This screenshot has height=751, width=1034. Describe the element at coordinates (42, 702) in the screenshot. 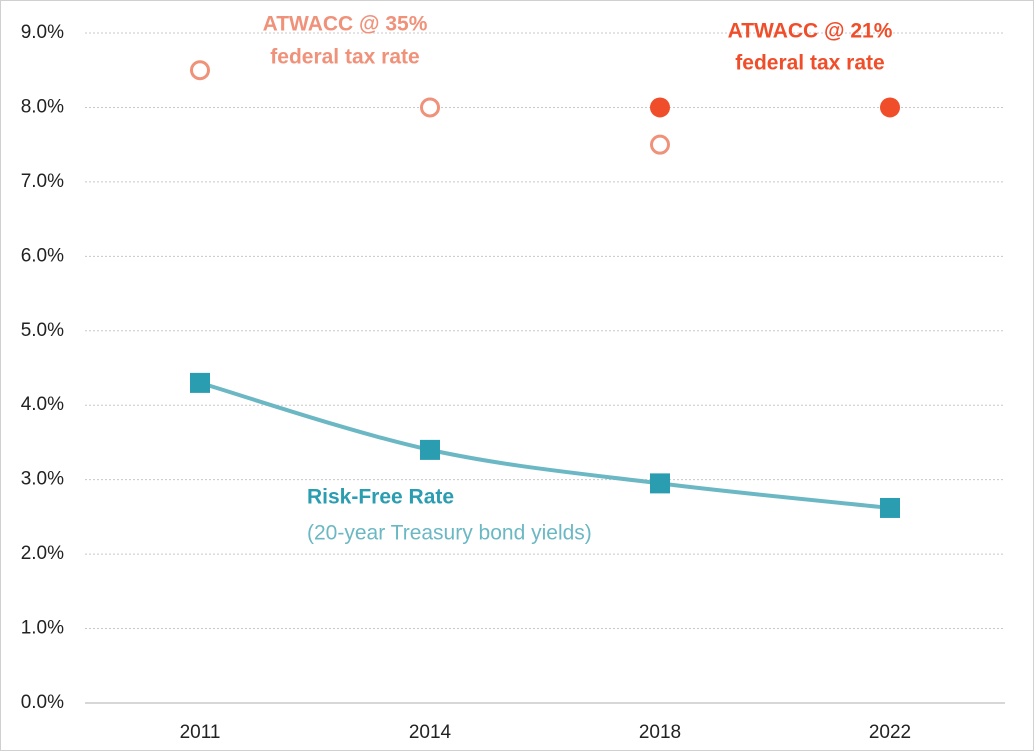

I see `y-tick-label: 0.0%` at that location.